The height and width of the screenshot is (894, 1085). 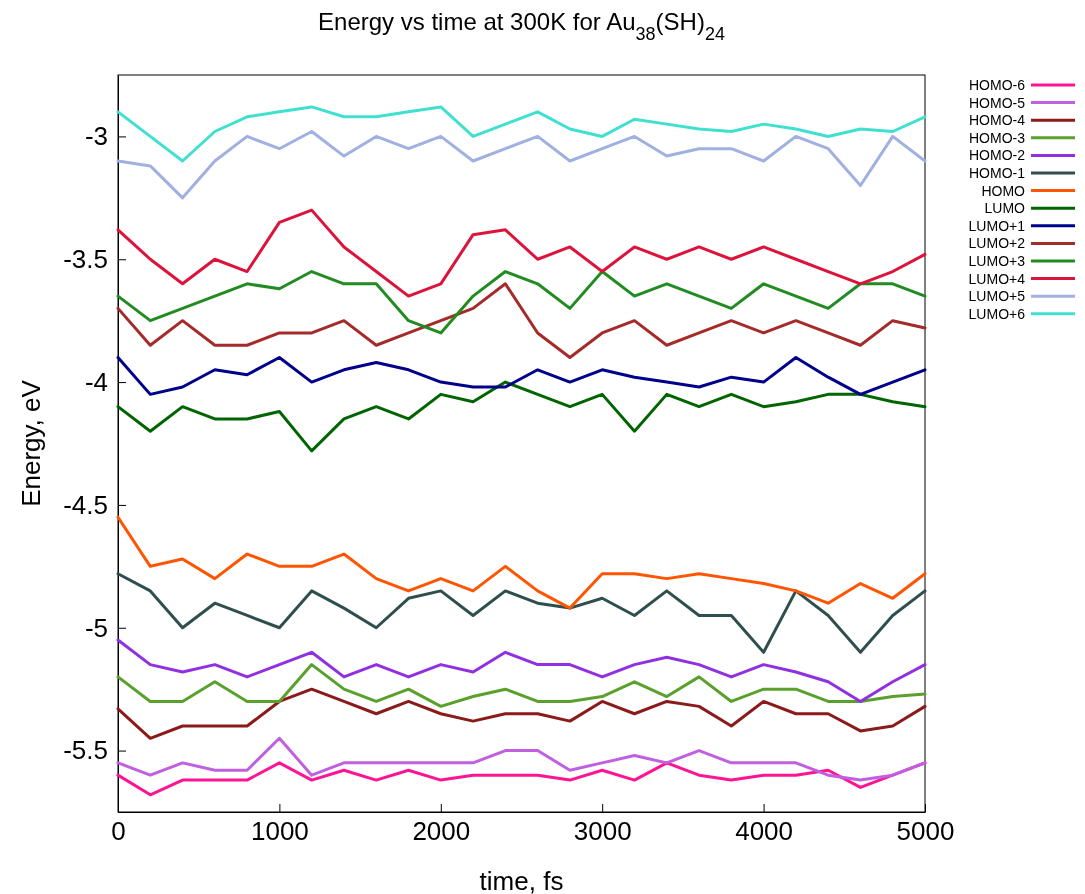 I want to click on legend-label: HOMO-5, so click(x=997, y=102).